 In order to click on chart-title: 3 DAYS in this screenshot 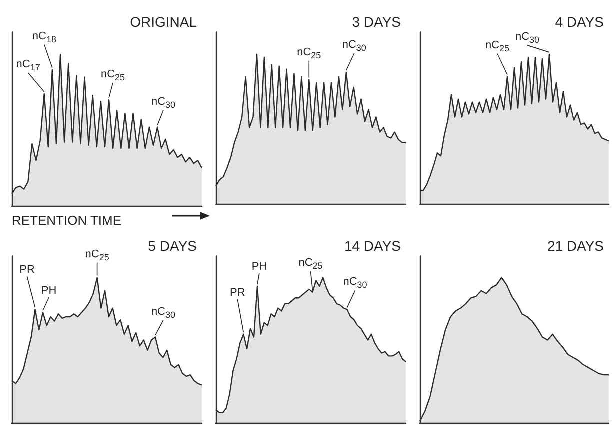, I will do `click(377, 22)`.